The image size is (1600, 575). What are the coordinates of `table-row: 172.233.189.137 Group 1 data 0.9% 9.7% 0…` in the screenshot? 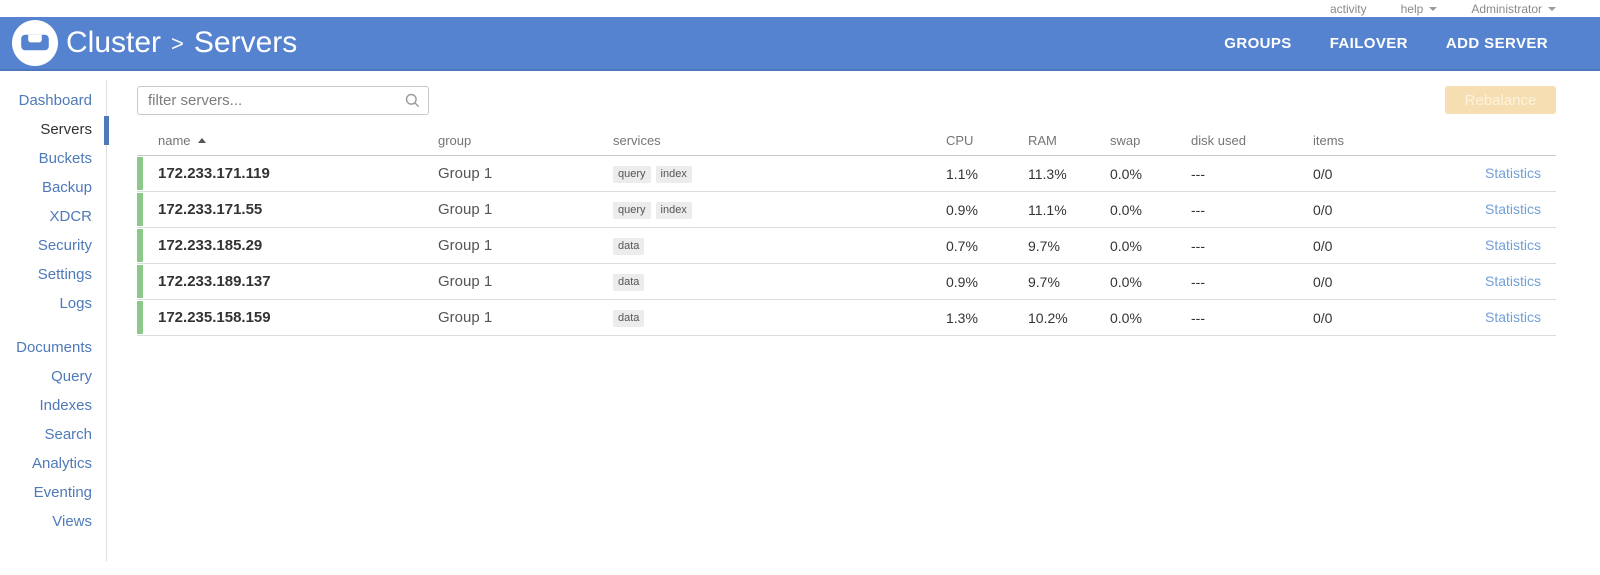 It's located at (846, 282).